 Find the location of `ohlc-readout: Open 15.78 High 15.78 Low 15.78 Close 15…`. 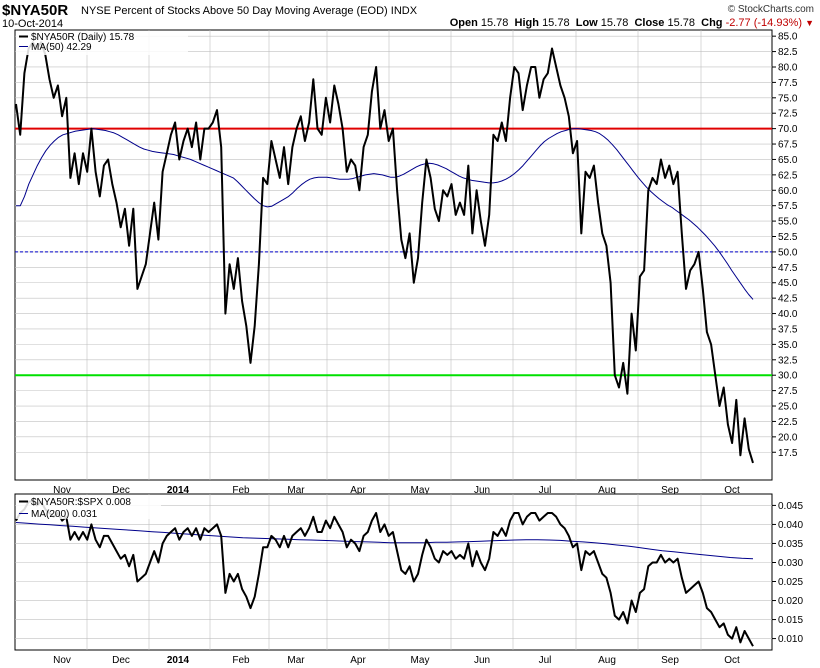

ohlc-readout: Open 15.78 High 15.78 Low 15.78 Close 15… is located at coordinates (632, 23).